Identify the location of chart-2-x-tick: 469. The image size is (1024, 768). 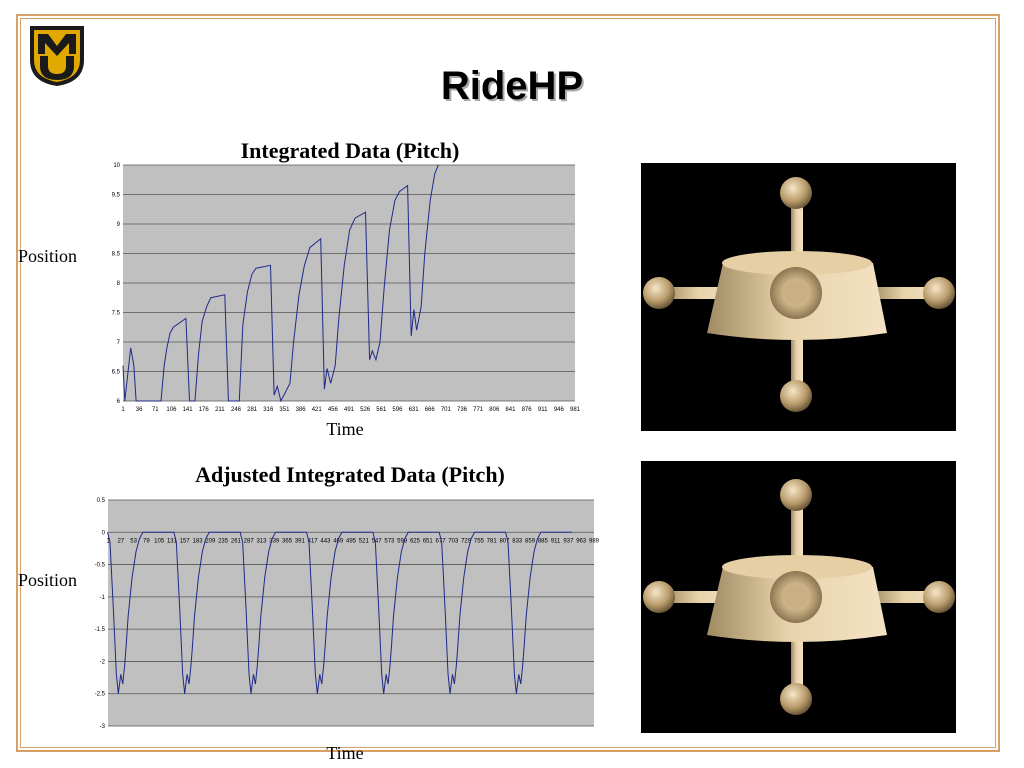
(338, 541).